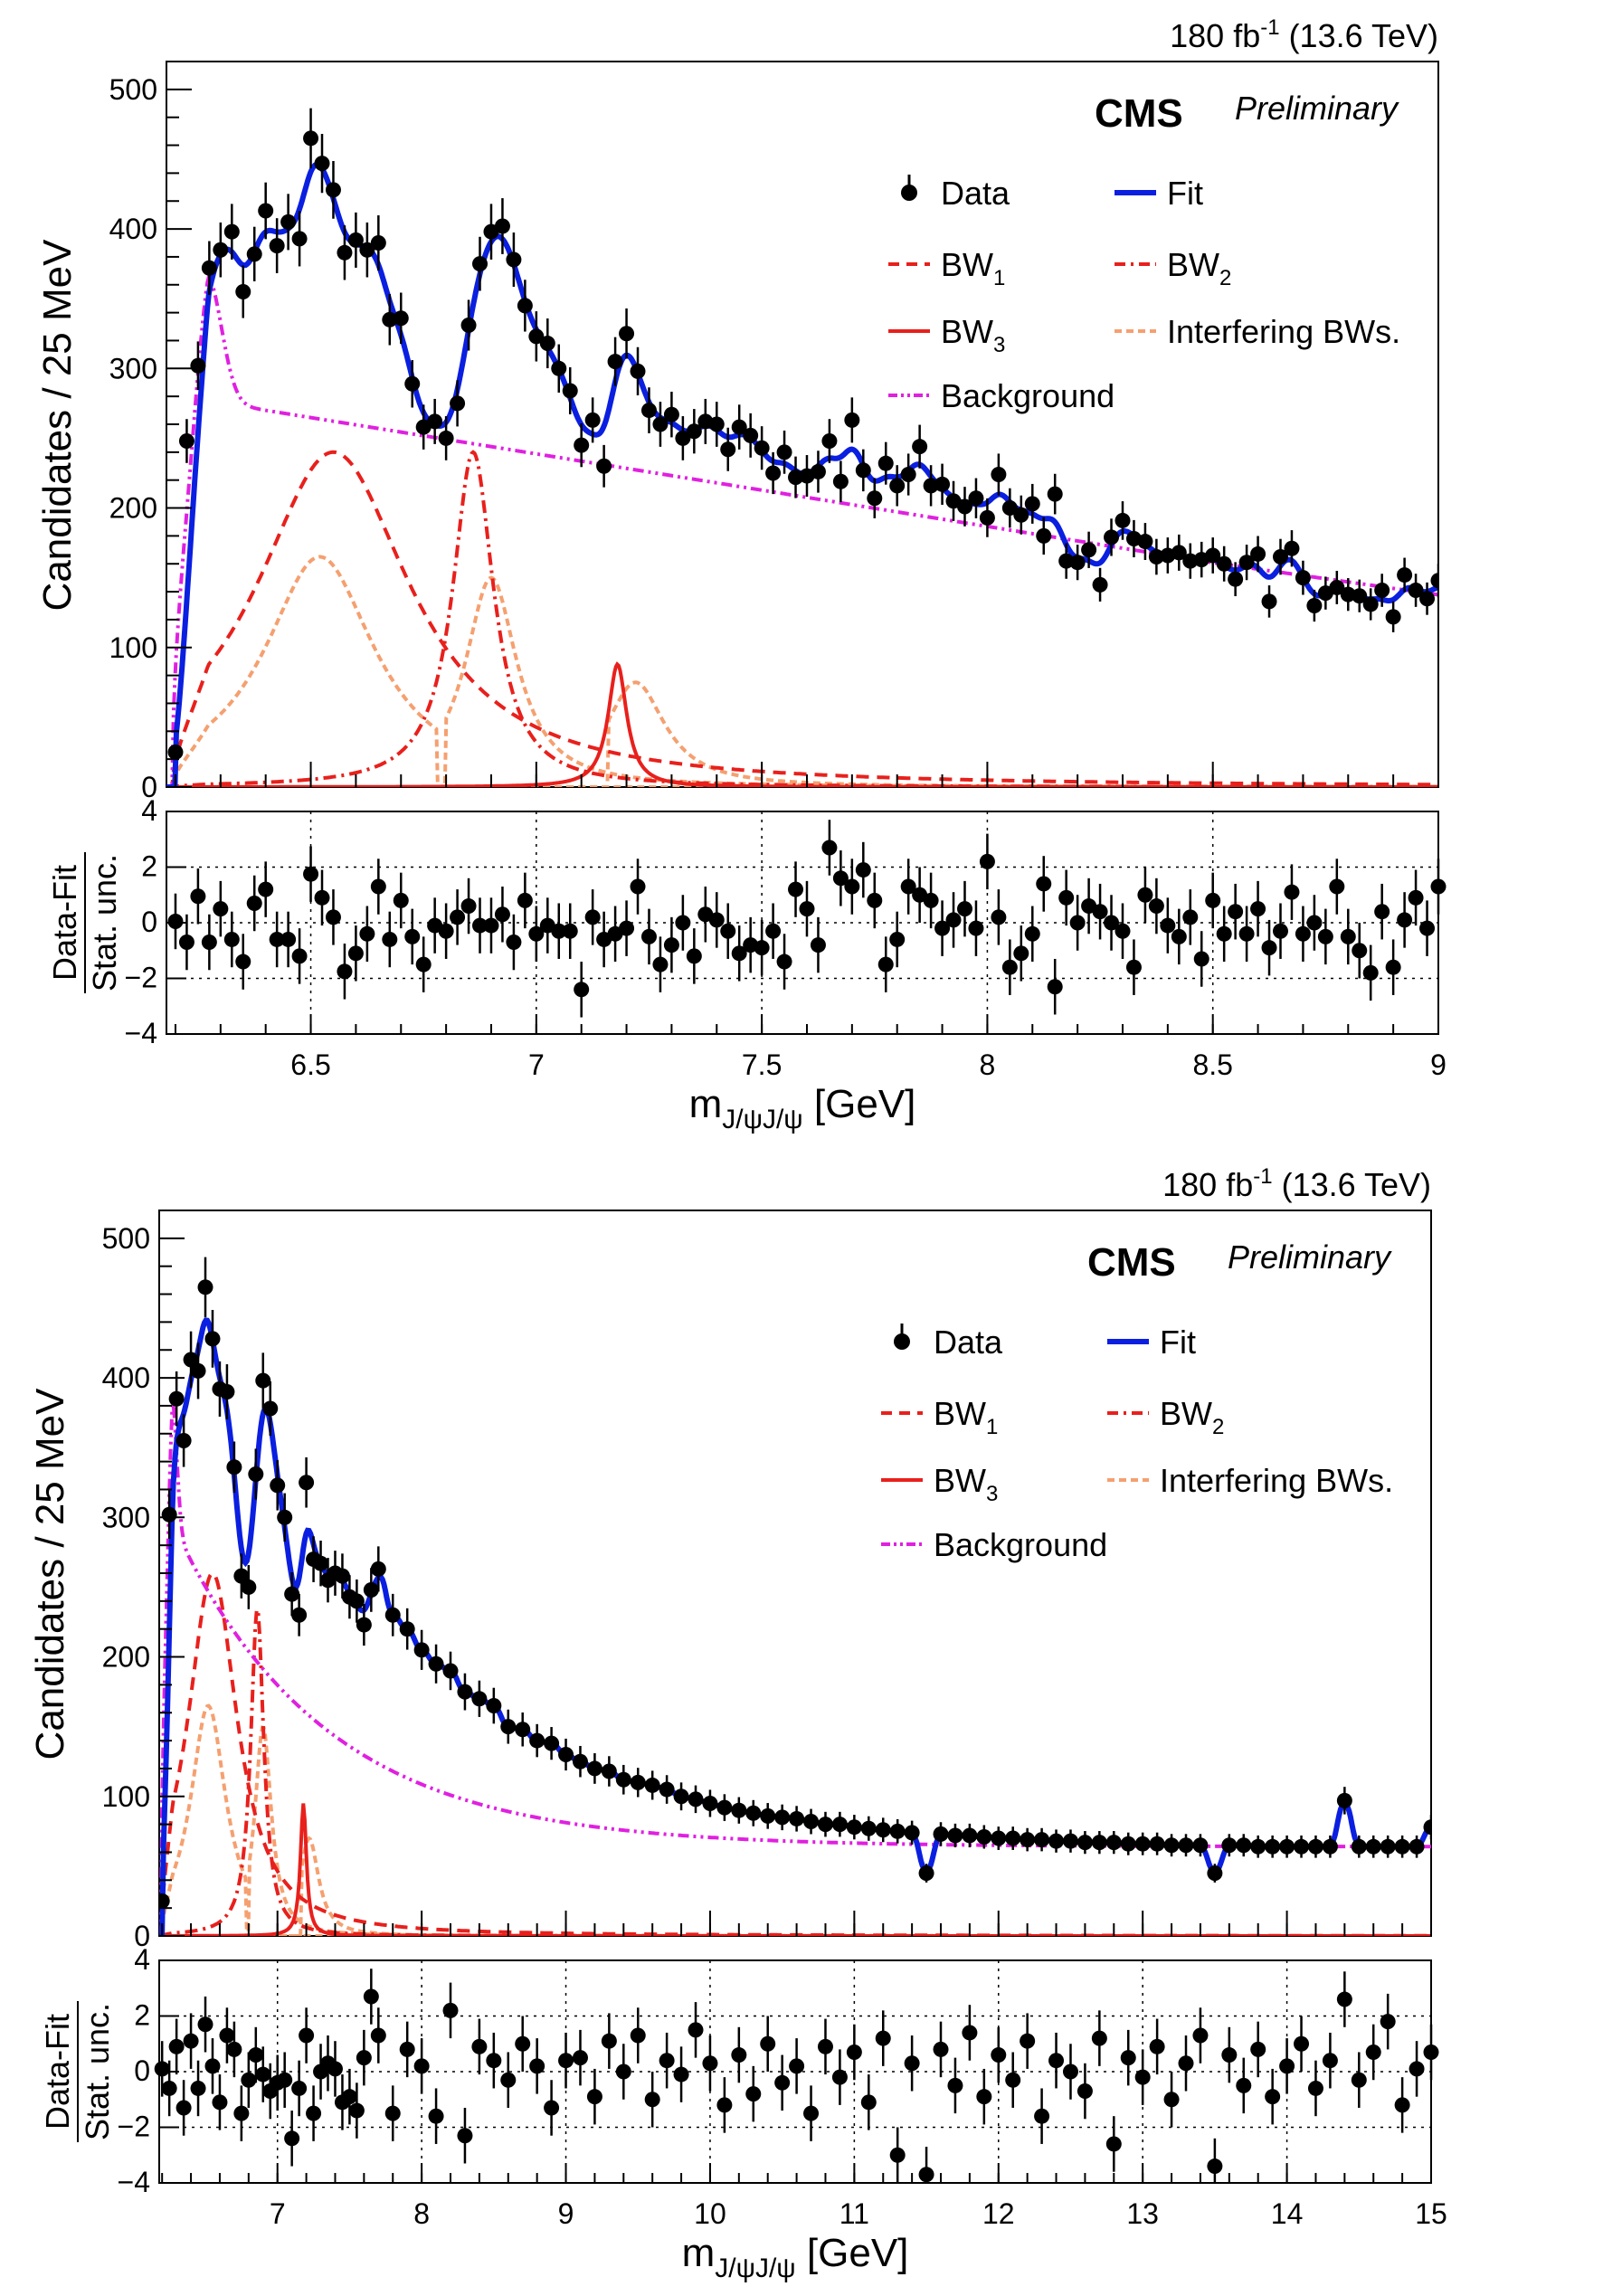 Image resolution: width=1603 pixels, height=2296 pixels. I want to click on y-tick-label-400: 400, so click(133, 229).